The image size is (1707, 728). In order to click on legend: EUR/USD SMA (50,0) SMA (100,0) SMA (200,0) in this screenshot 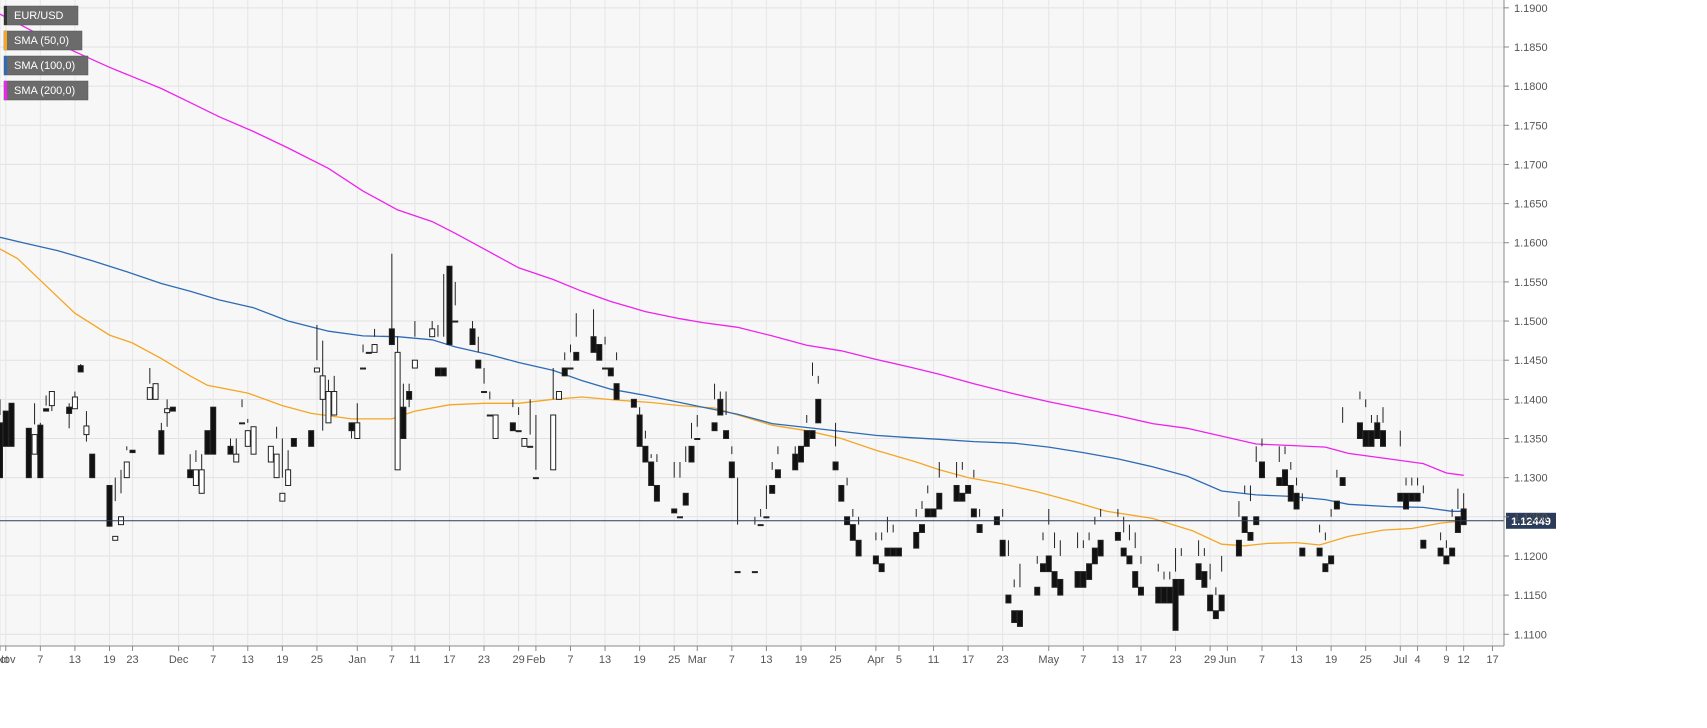, I will do `click(46, 53)`.